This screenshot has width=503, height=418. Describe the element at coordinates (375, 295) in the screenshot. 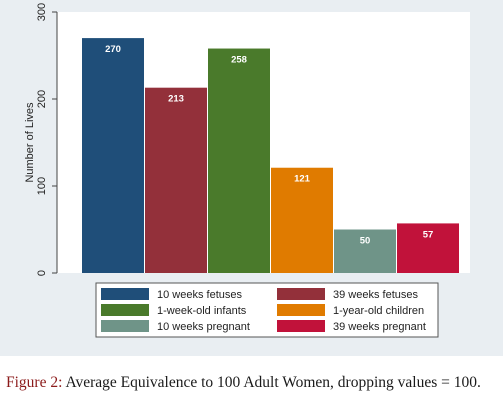

I see `legend-label: 39 weeks fetuses` at that location.